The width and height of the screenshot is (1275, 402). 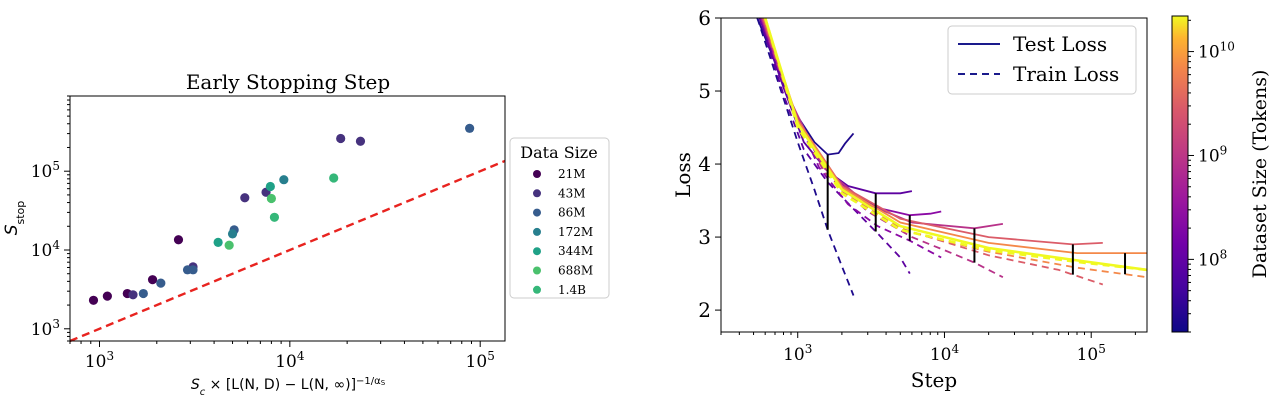 I want to click on y-axis-ticks: 10³ 10⁴ 10⁵, so click(x=50, y=218).